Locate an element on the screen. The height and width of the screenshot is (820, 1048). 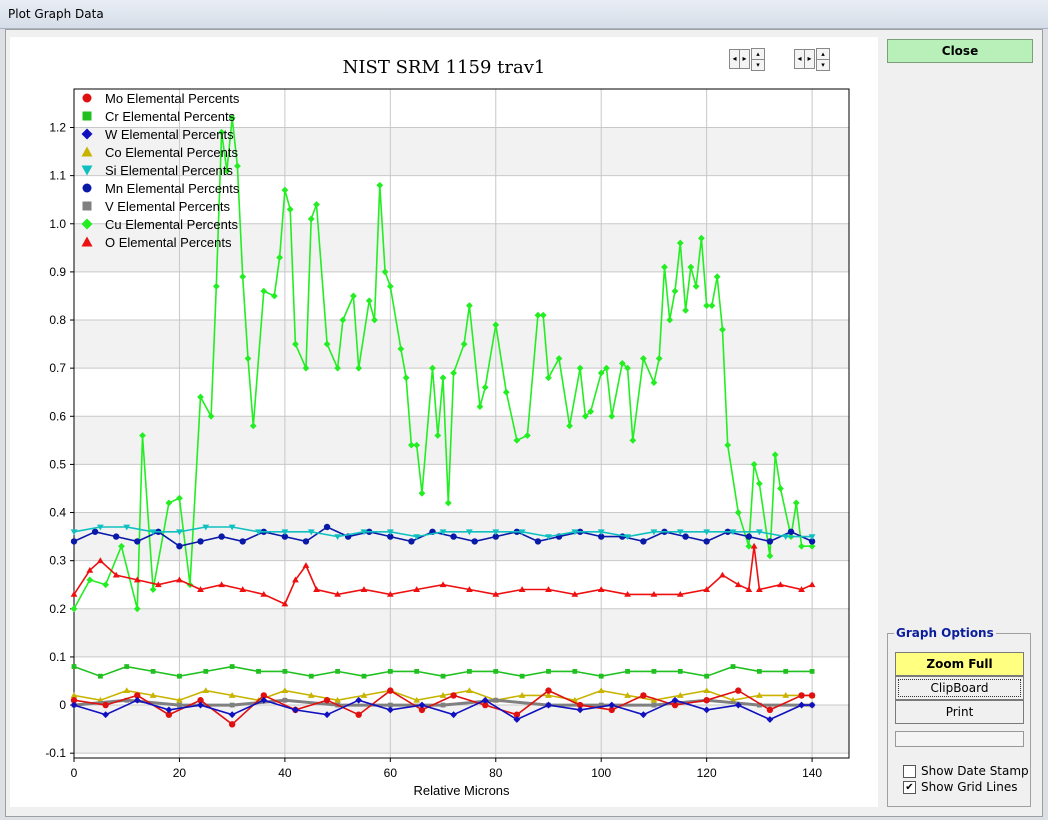
x-scroll-control: ◂ ▸ ▴ ▾ is located at coordinates (747, 59).